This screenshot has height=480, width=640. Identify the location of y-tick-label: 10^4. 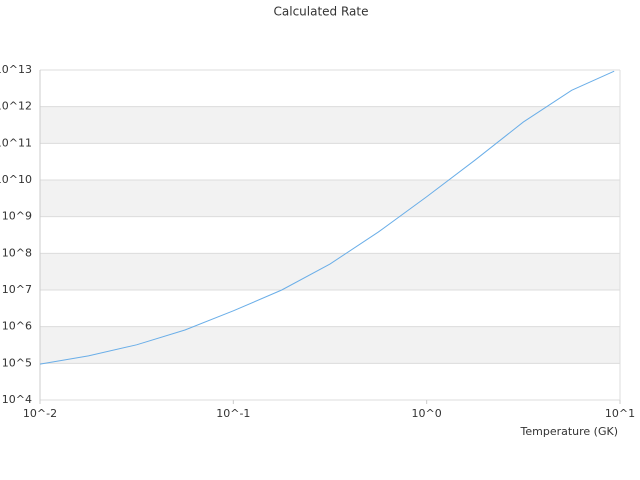
(17, 399).